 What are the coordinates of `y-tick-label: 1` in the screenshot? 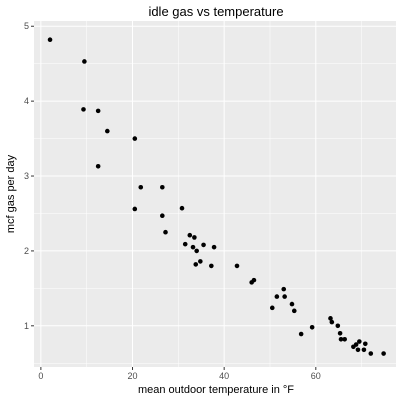 It's located at (26, 326).